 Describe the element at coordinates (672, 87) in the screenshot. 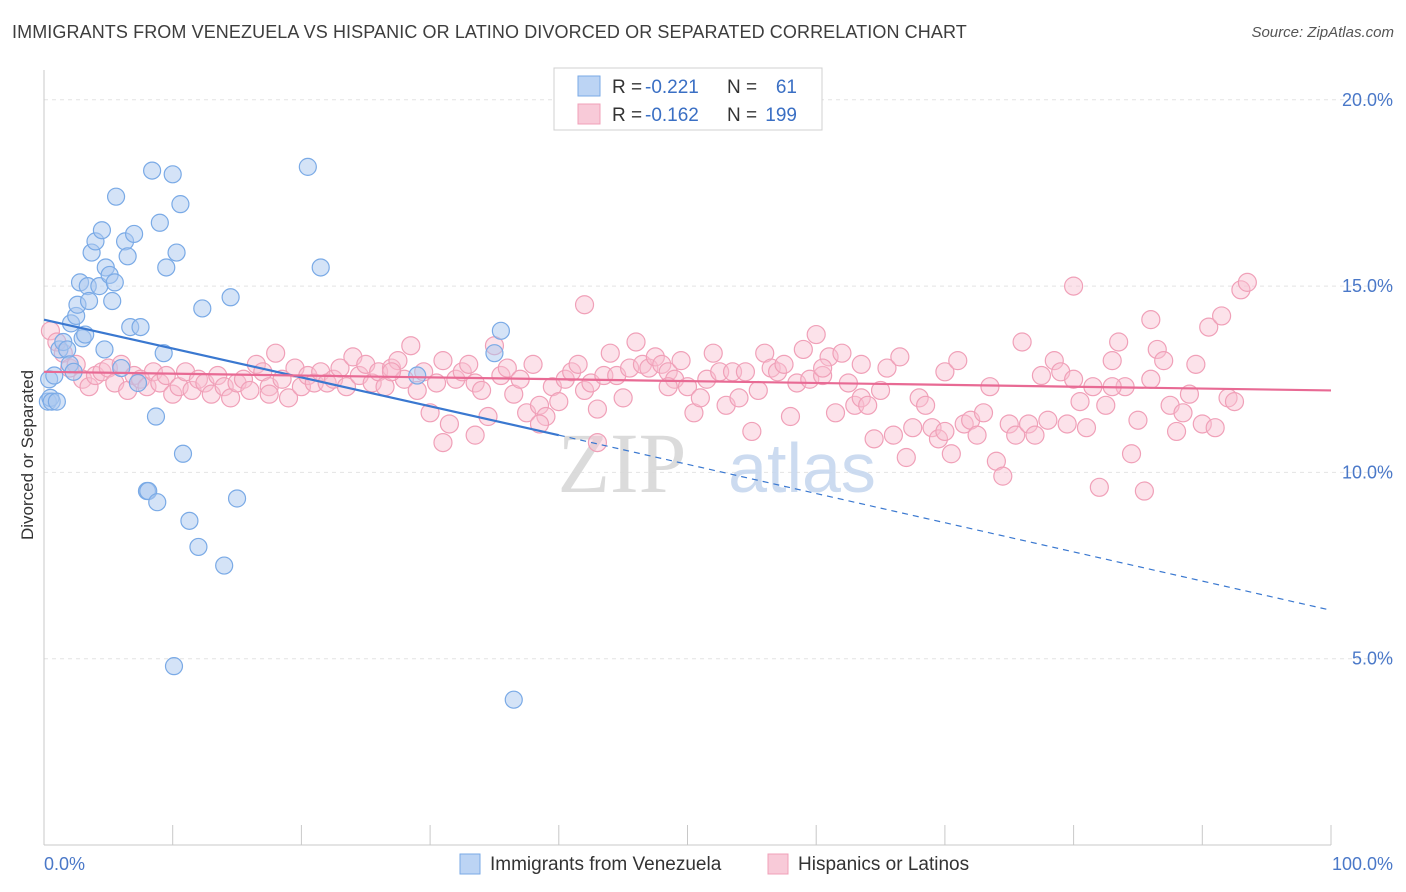

I see `legend-r-value-1: -0.221` at that location.